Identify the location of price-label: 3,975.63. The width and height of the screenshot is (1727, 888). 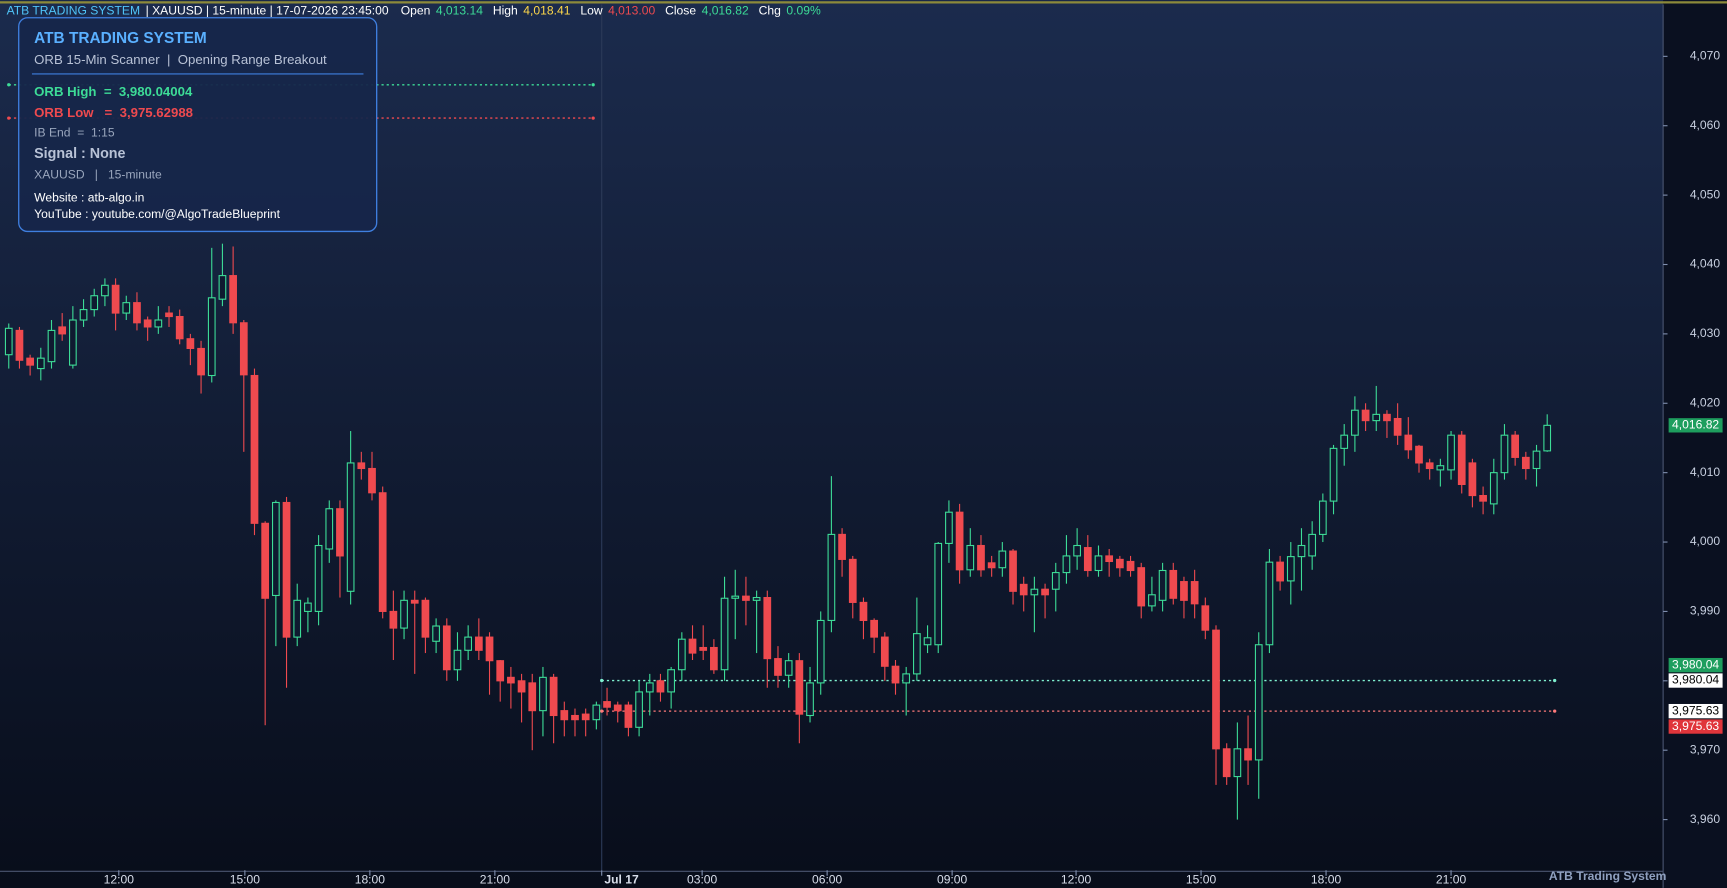
(1695, 726).